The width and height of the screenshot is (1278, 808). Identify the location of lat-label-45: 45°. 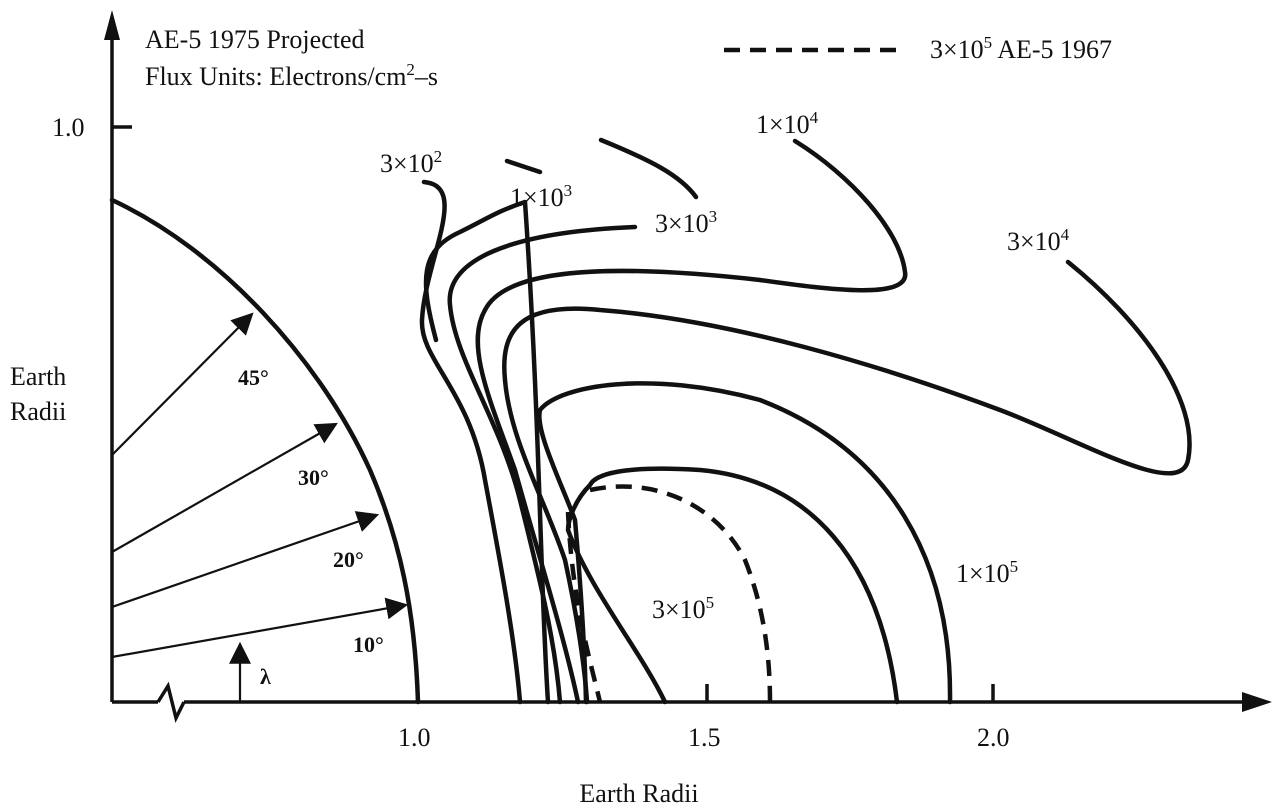
(253, 377).